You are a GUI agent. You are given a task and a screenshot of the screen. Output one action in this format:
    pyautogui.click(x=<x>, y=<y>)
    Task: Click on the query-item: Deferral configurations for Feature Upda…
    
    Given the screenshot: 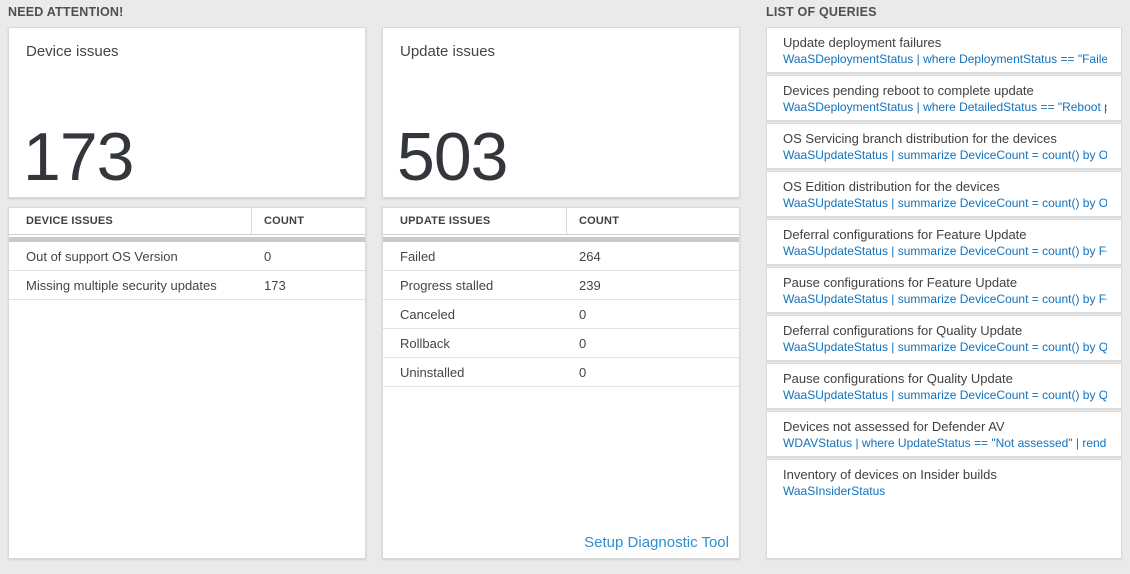 What is the action you would take?
    pyautogui.click(x=944, y=242)
    